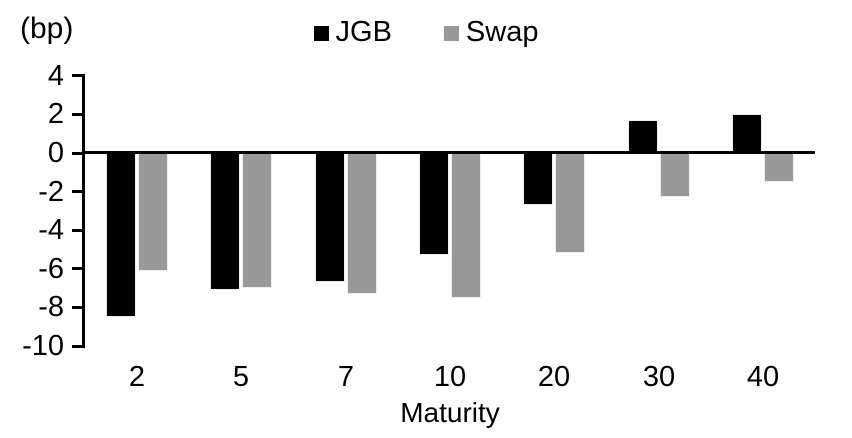 This screenshot has height=438, width=852. What do you see at coordinates (241, 377) in the screenshot?
I see `x-tick-label: 5` at bounding box center [241, 377].